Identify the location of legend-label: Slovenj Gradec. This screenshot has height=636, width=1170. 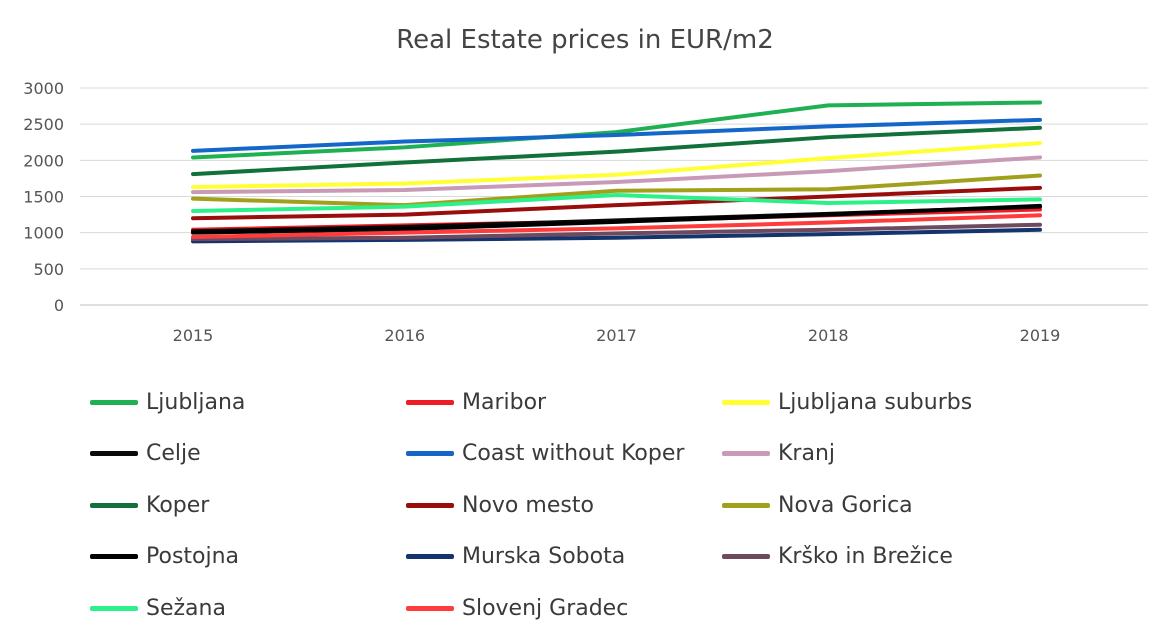
(545, 608).